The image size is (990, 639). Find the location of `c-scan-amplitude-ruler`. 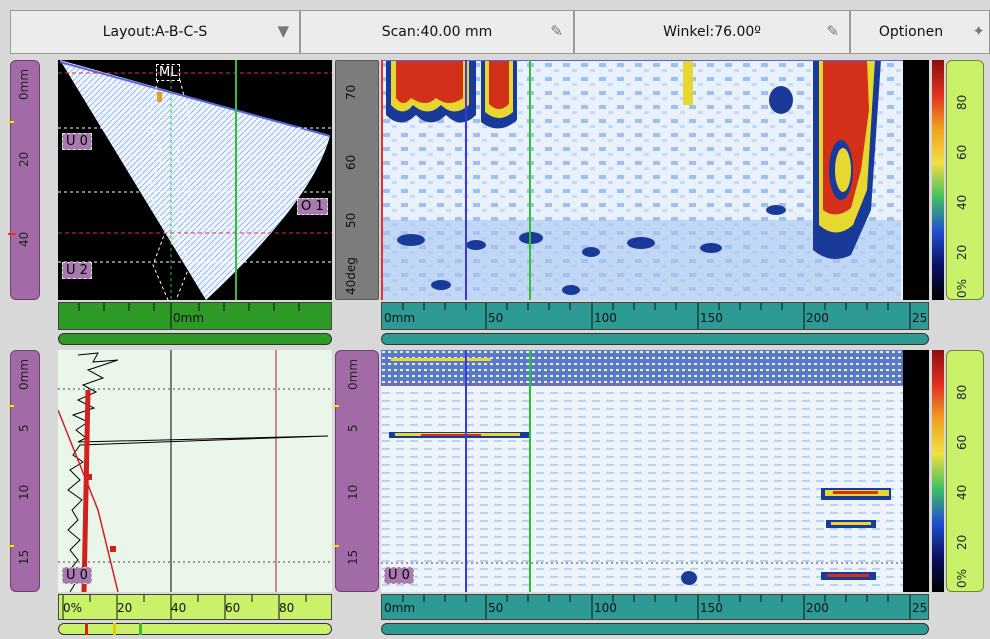

c-scan-amplitude-ruler is located at coordinates (965, 471).